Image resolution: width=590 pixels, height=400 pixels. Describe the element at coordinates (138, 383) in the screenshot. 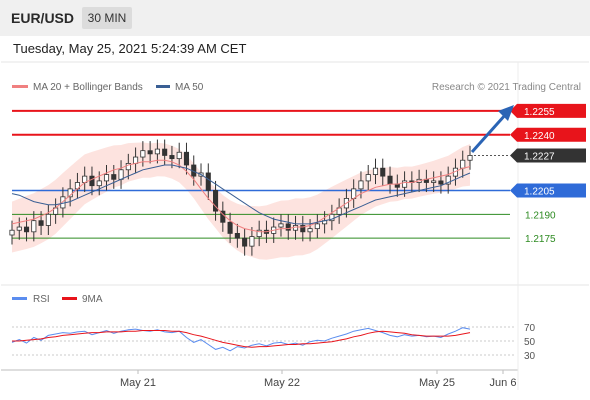

I see `x-tick-label: May 21` at that location.